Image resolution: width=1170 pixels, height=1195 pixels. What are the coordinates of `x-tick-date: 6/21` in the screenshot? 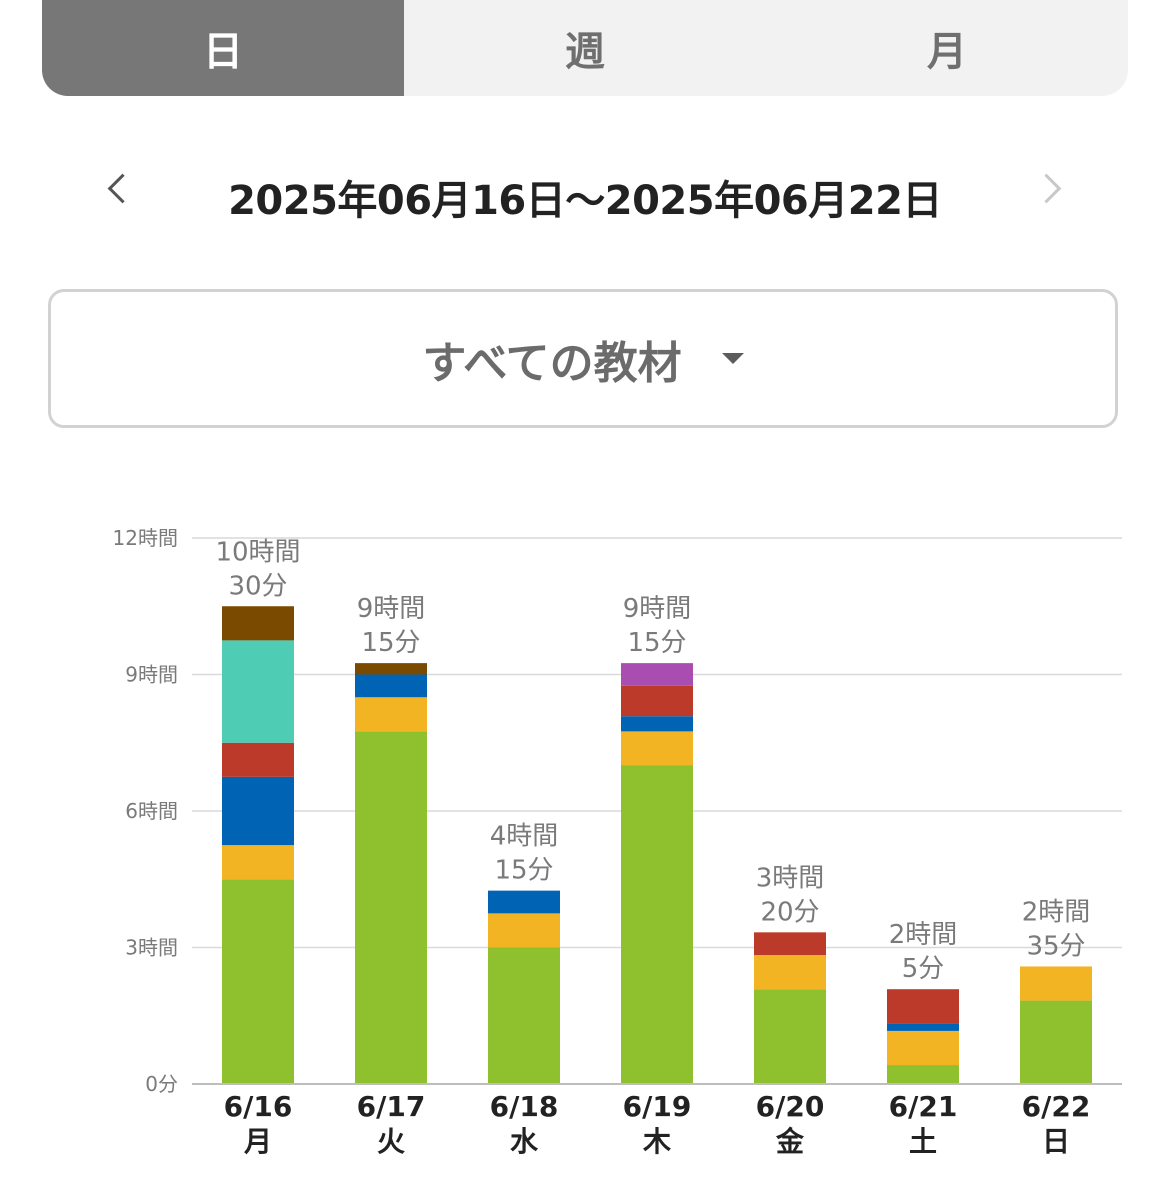 It's located at (923, 1106).